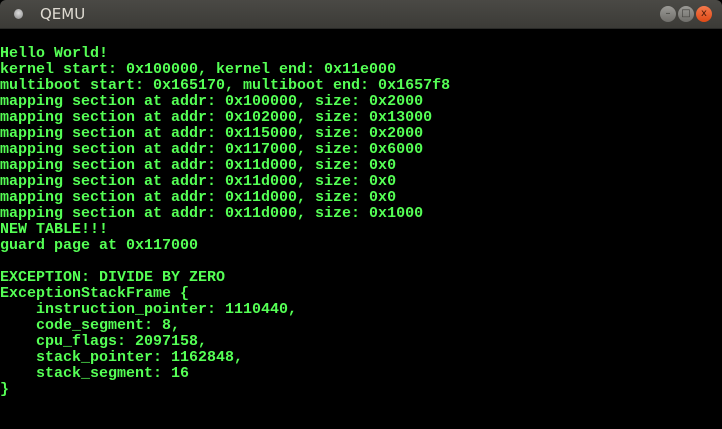 The width and height of the screenshot is (722, 429). I want to click on terminal-line: }, so click(5, 389).